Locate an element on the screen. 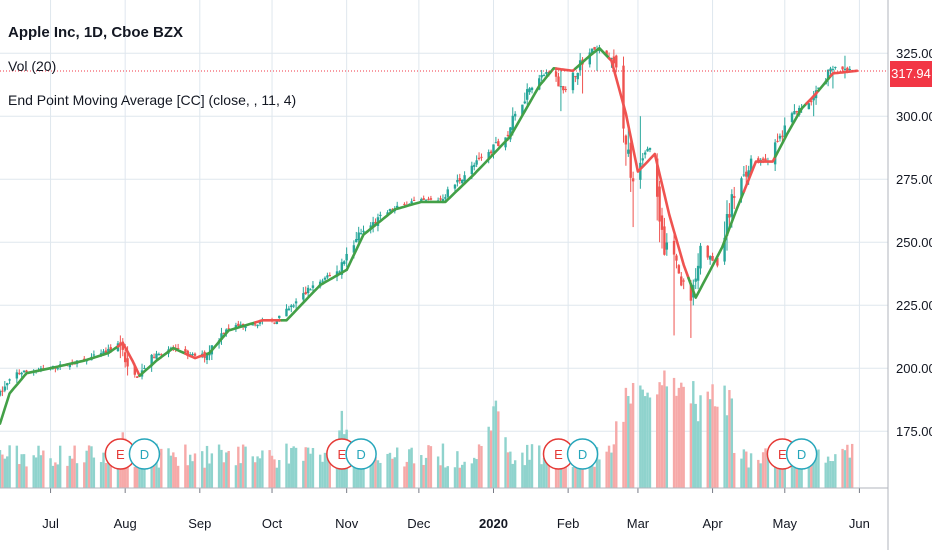 The width and height of the screenshot is (932, 555). earnings-badge: E is located at coordinates (558, 454).